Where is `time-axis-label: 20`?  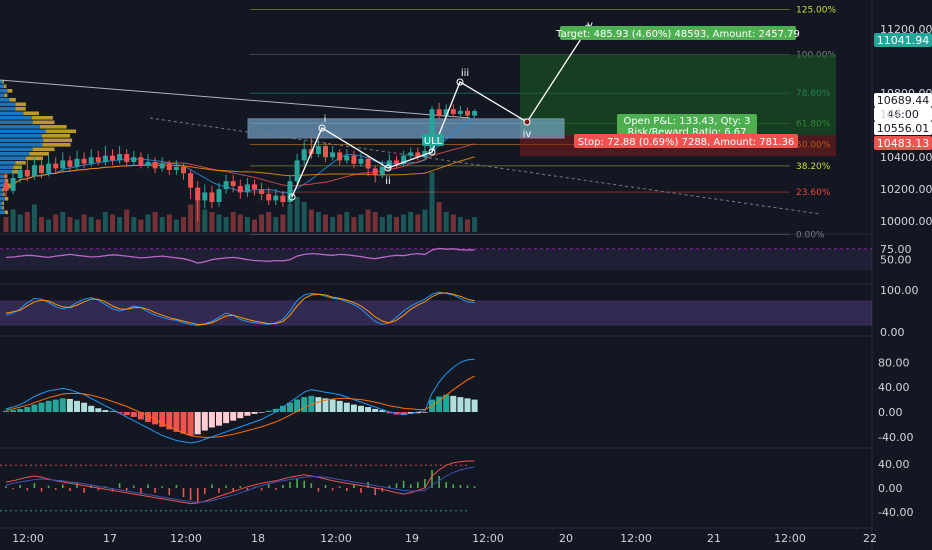 time-axis-label: 20 is located at coordinates (566, 538).